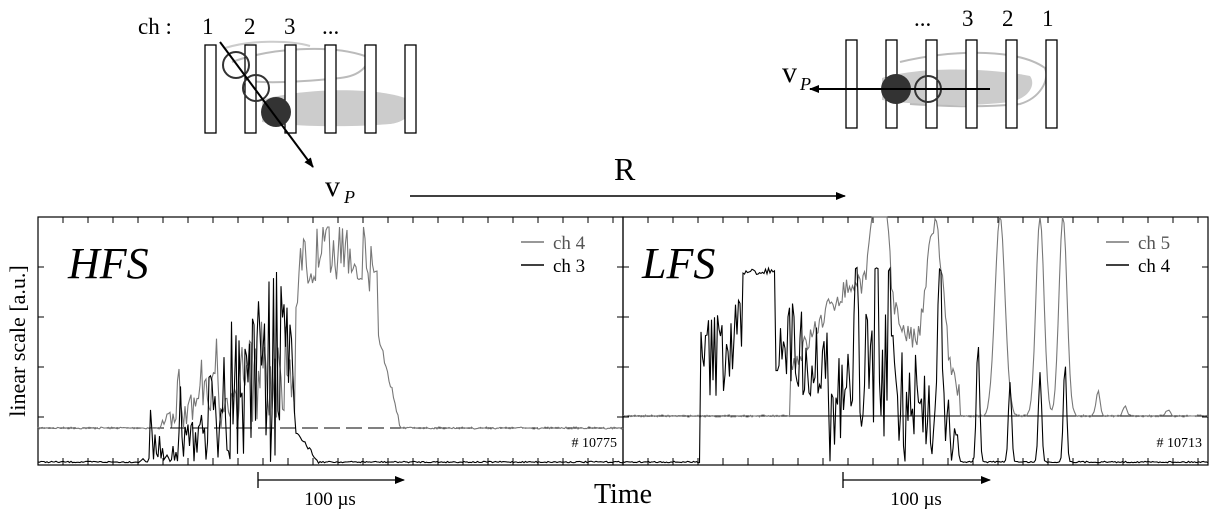 The image size is (1215, 511). I want to click on lfs-panel-label: LFS, so click(678, 263).